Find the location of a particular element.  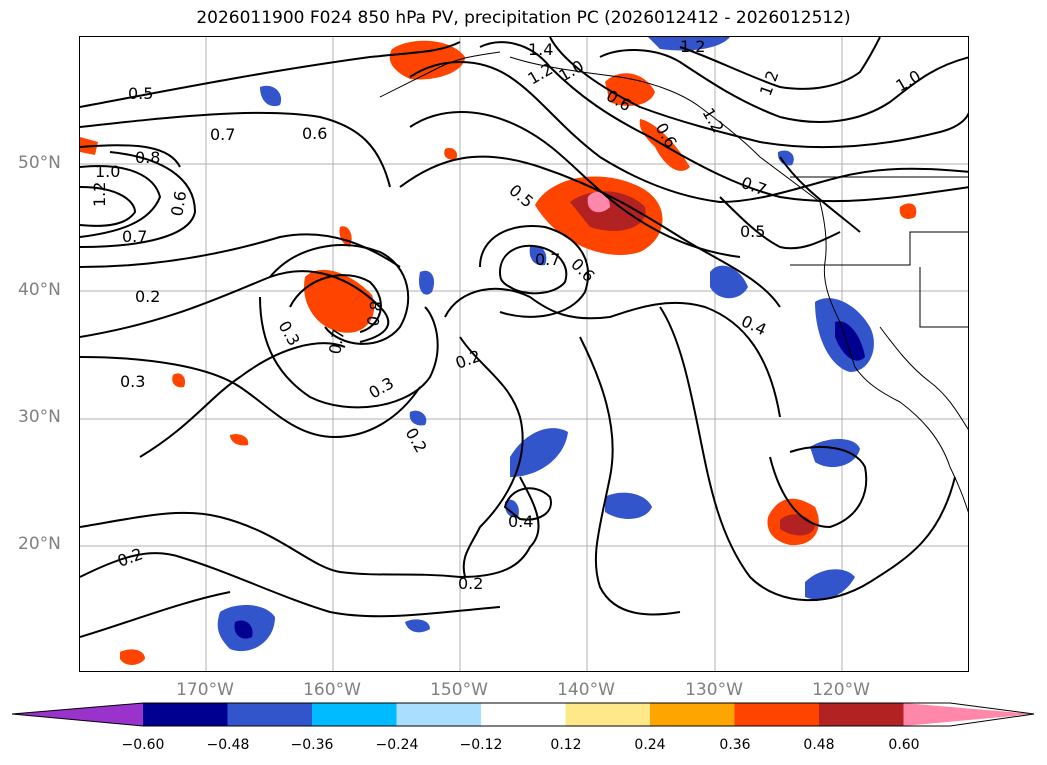

lon-label-140w: 140°W is located at coordinates (586, 690).